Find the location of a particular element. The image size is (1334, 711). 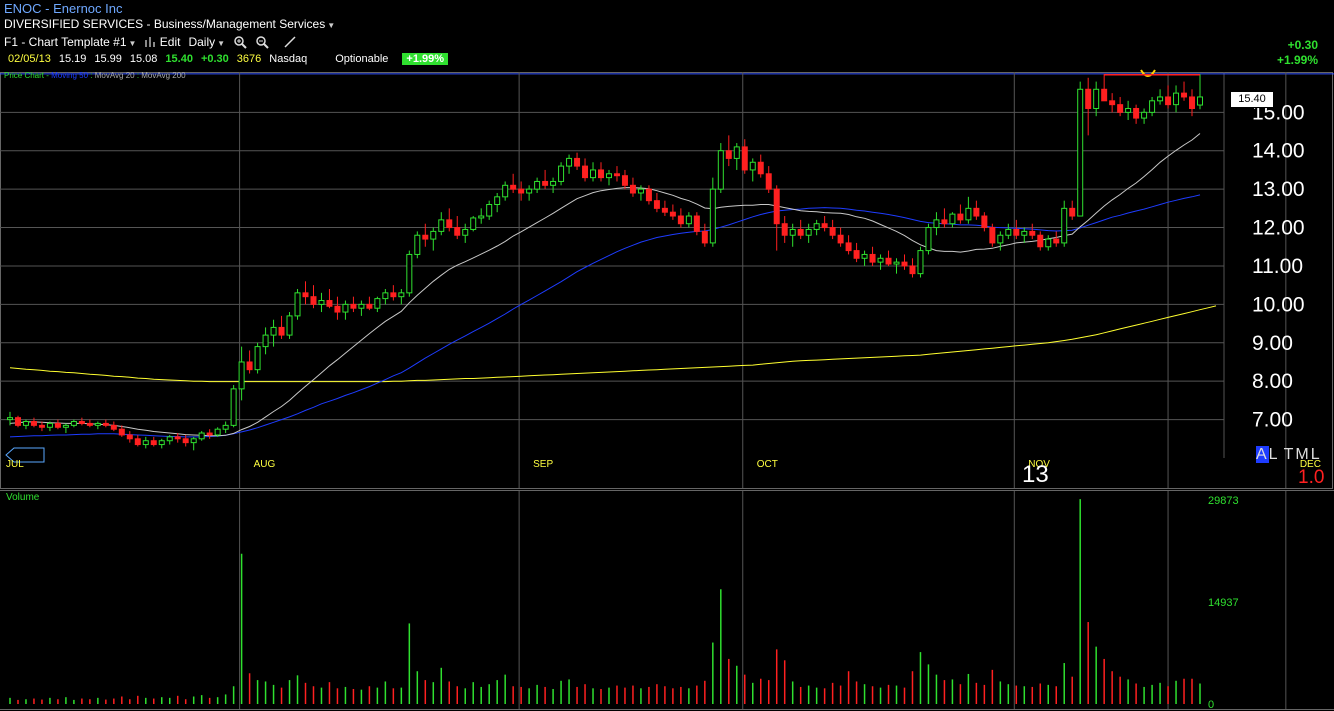

month-label: NOV is located at coordinates (1039, 464).